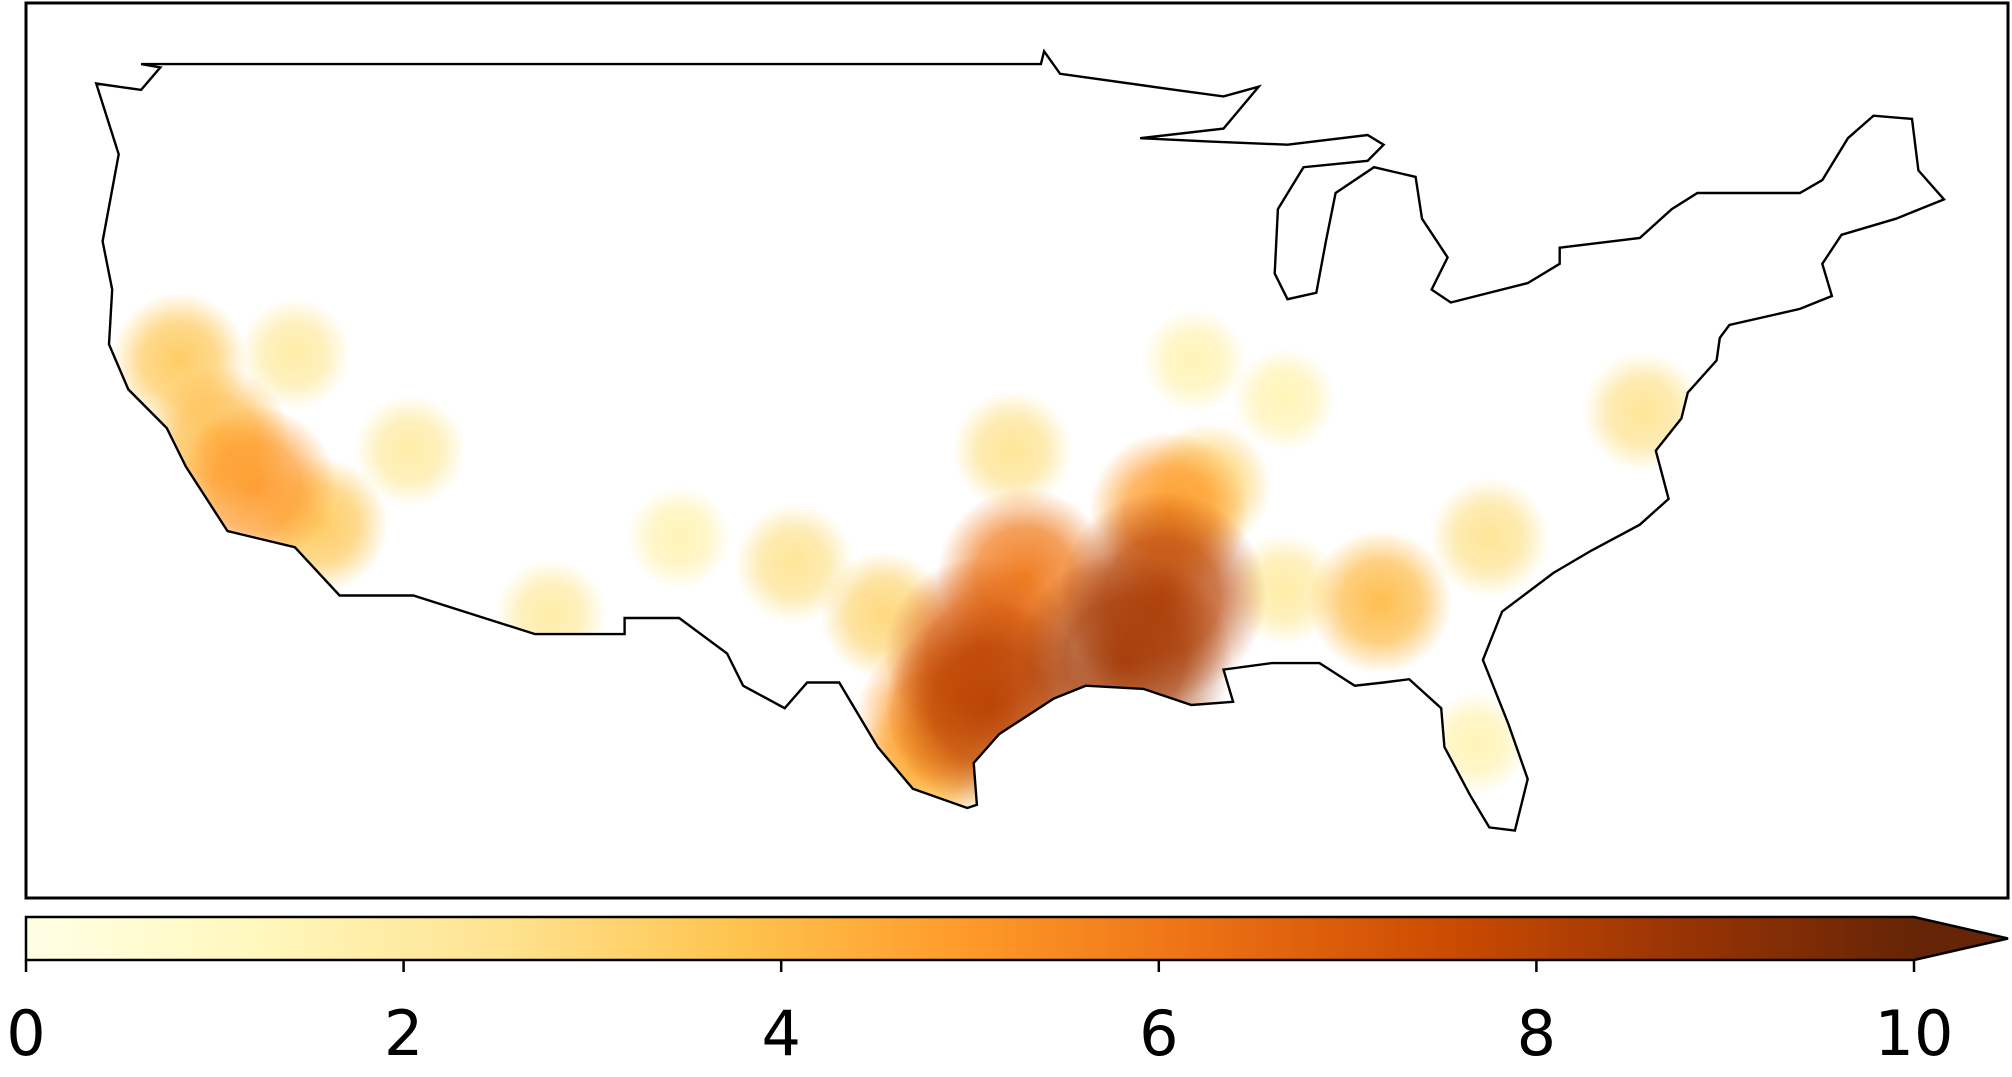 This screenshot has width=2012, height=1077. I want to click on tick-label: 10, so click(1914, 1033).